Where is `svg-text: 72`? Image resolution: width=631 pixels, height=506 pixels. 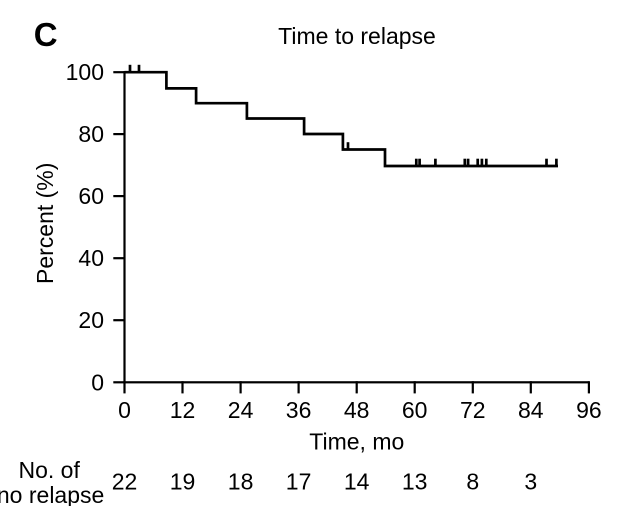 svg-text: 72 is located at coordinates (473, 410).